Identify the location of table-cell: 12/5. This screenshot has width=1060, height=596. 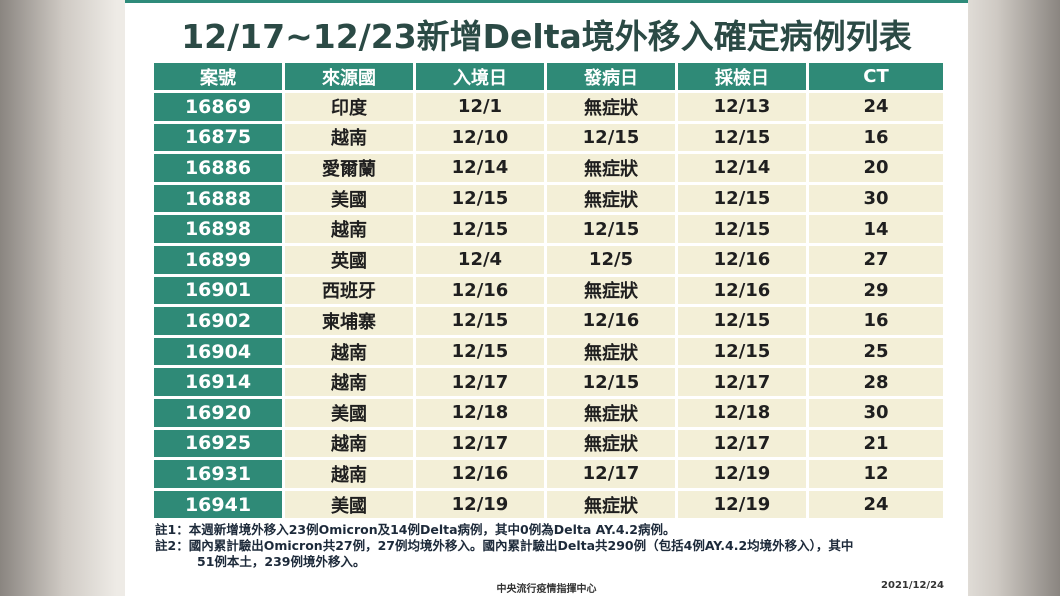
(611, 259).